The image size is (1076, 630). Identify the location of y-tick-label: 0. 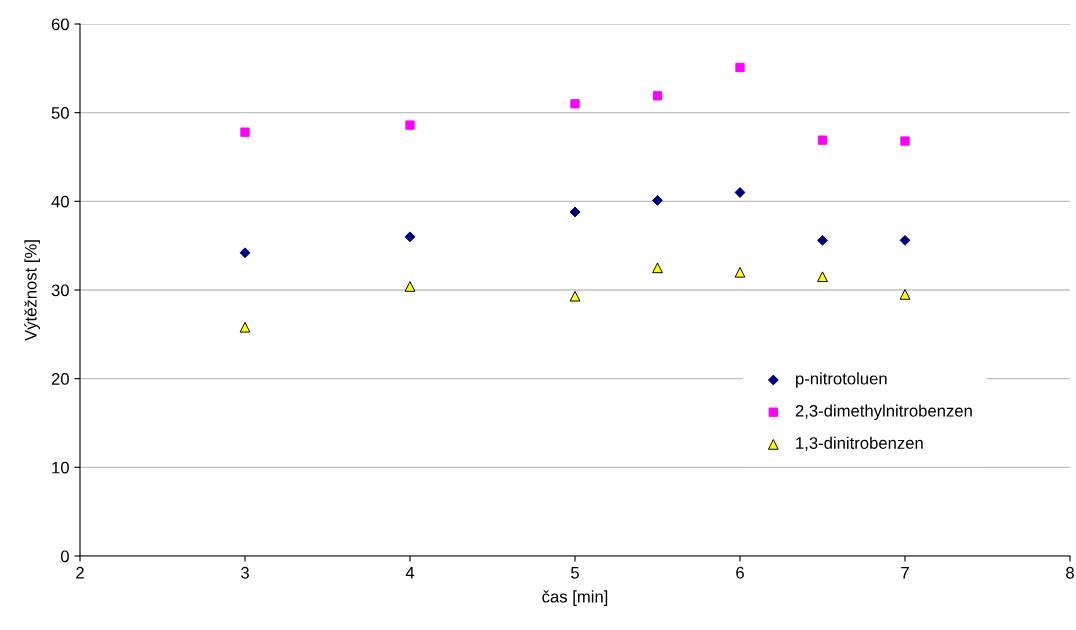
(64, 556).